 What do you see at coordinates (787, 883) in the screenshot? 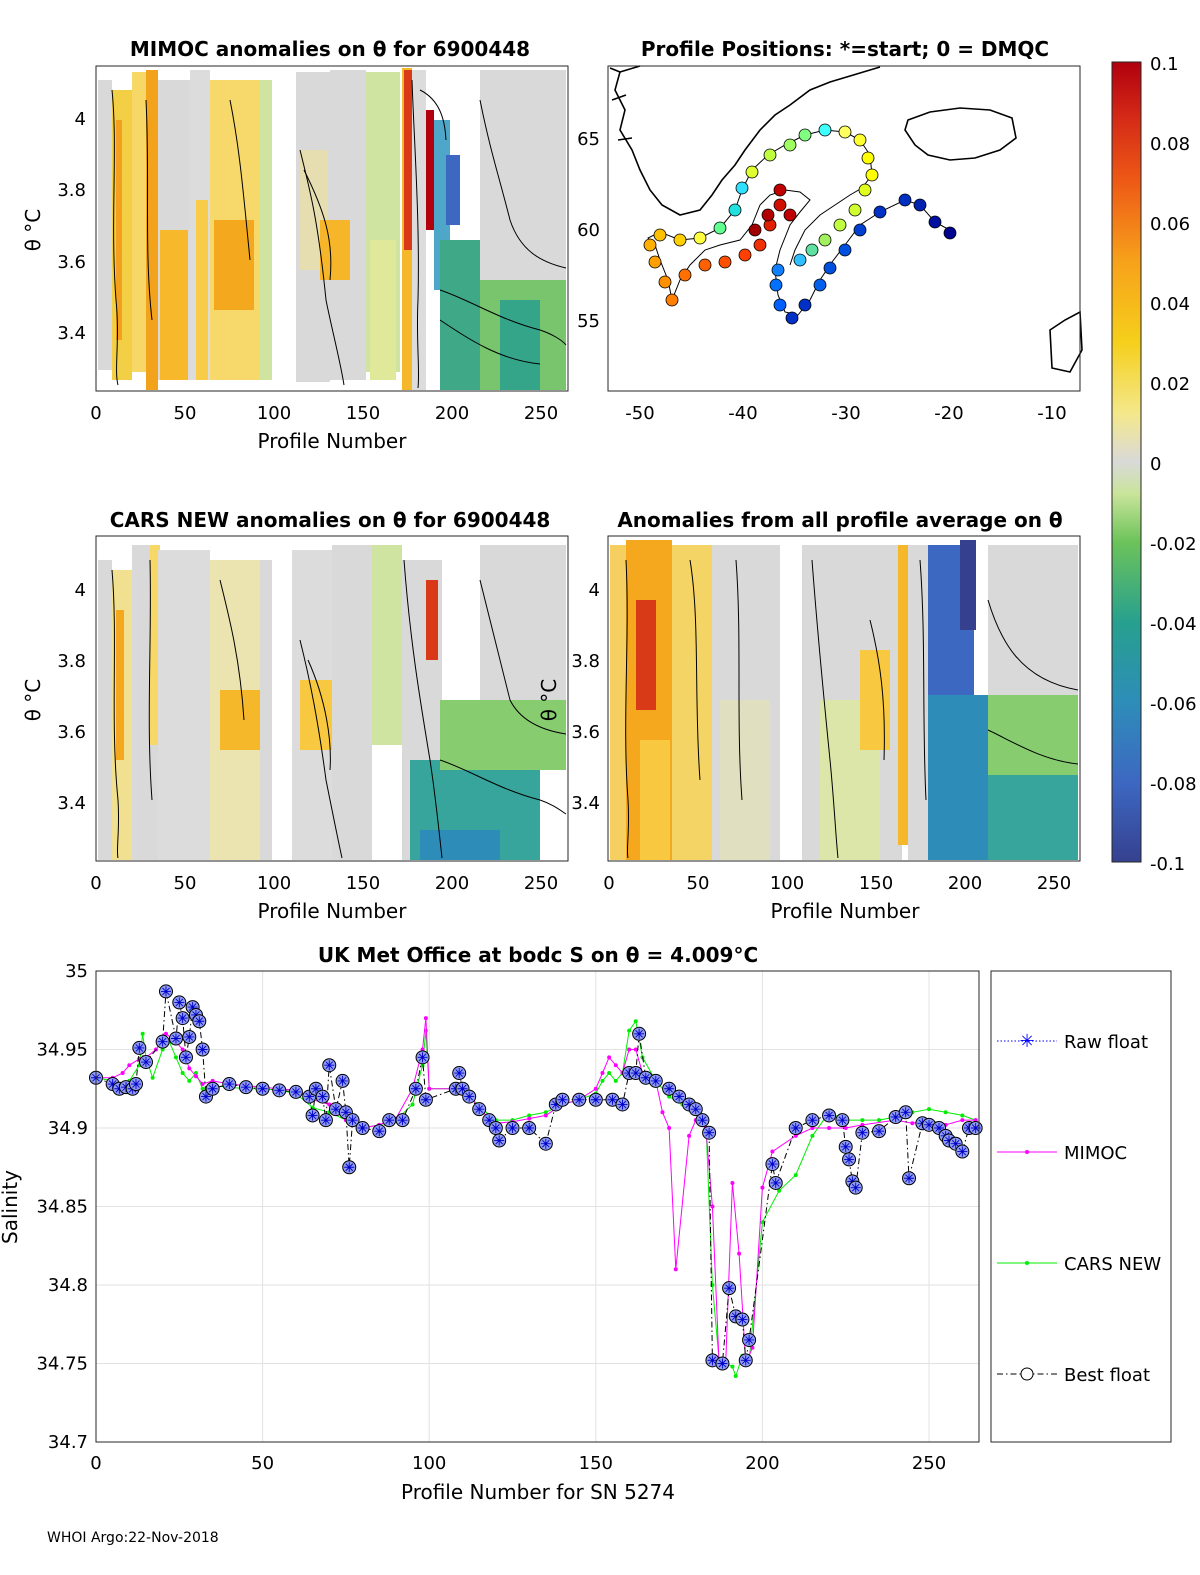
I see `avg-xtick: 100` at bounding box center [787, 883].